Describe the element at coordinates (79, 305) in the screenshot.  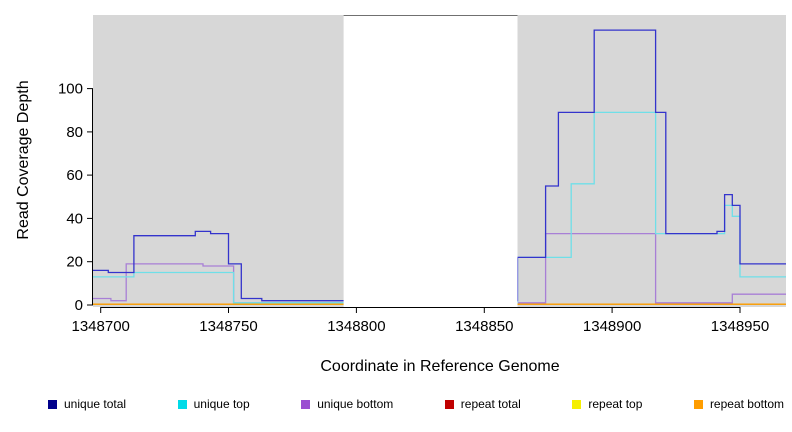
I see `y-tick-label: 0` at that location.